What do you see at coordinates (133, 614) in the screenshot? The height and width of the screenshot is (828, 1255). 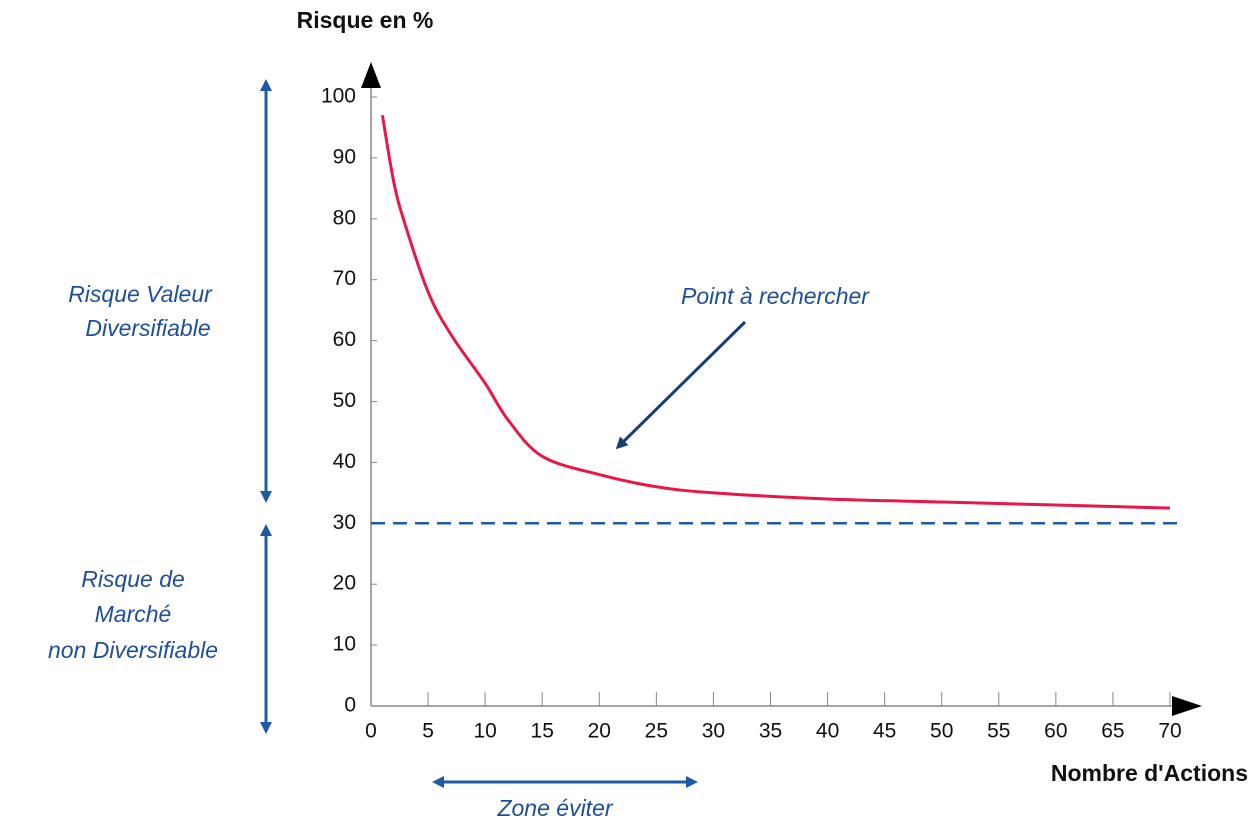 I see `annotation: Marché` at bounding box center [133, 614].